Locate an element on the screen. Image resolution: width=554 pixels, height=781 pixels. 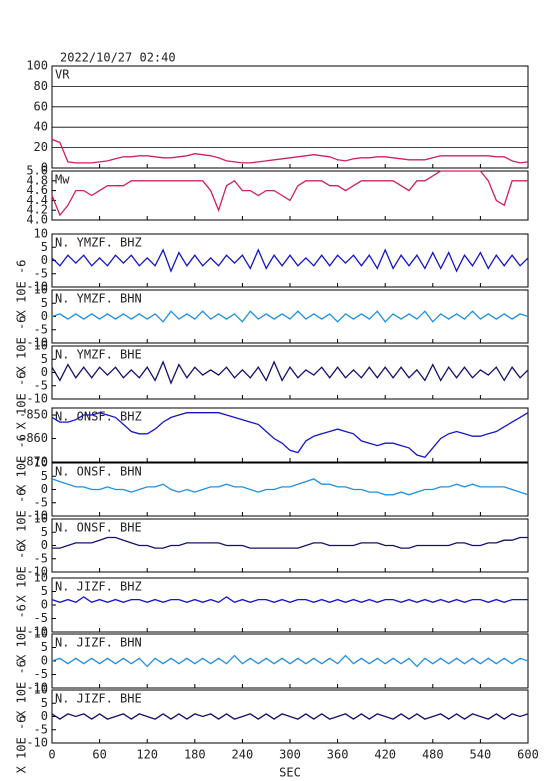
panel-label: N. YMZF. BHZ is located at coordinates (98, 243).